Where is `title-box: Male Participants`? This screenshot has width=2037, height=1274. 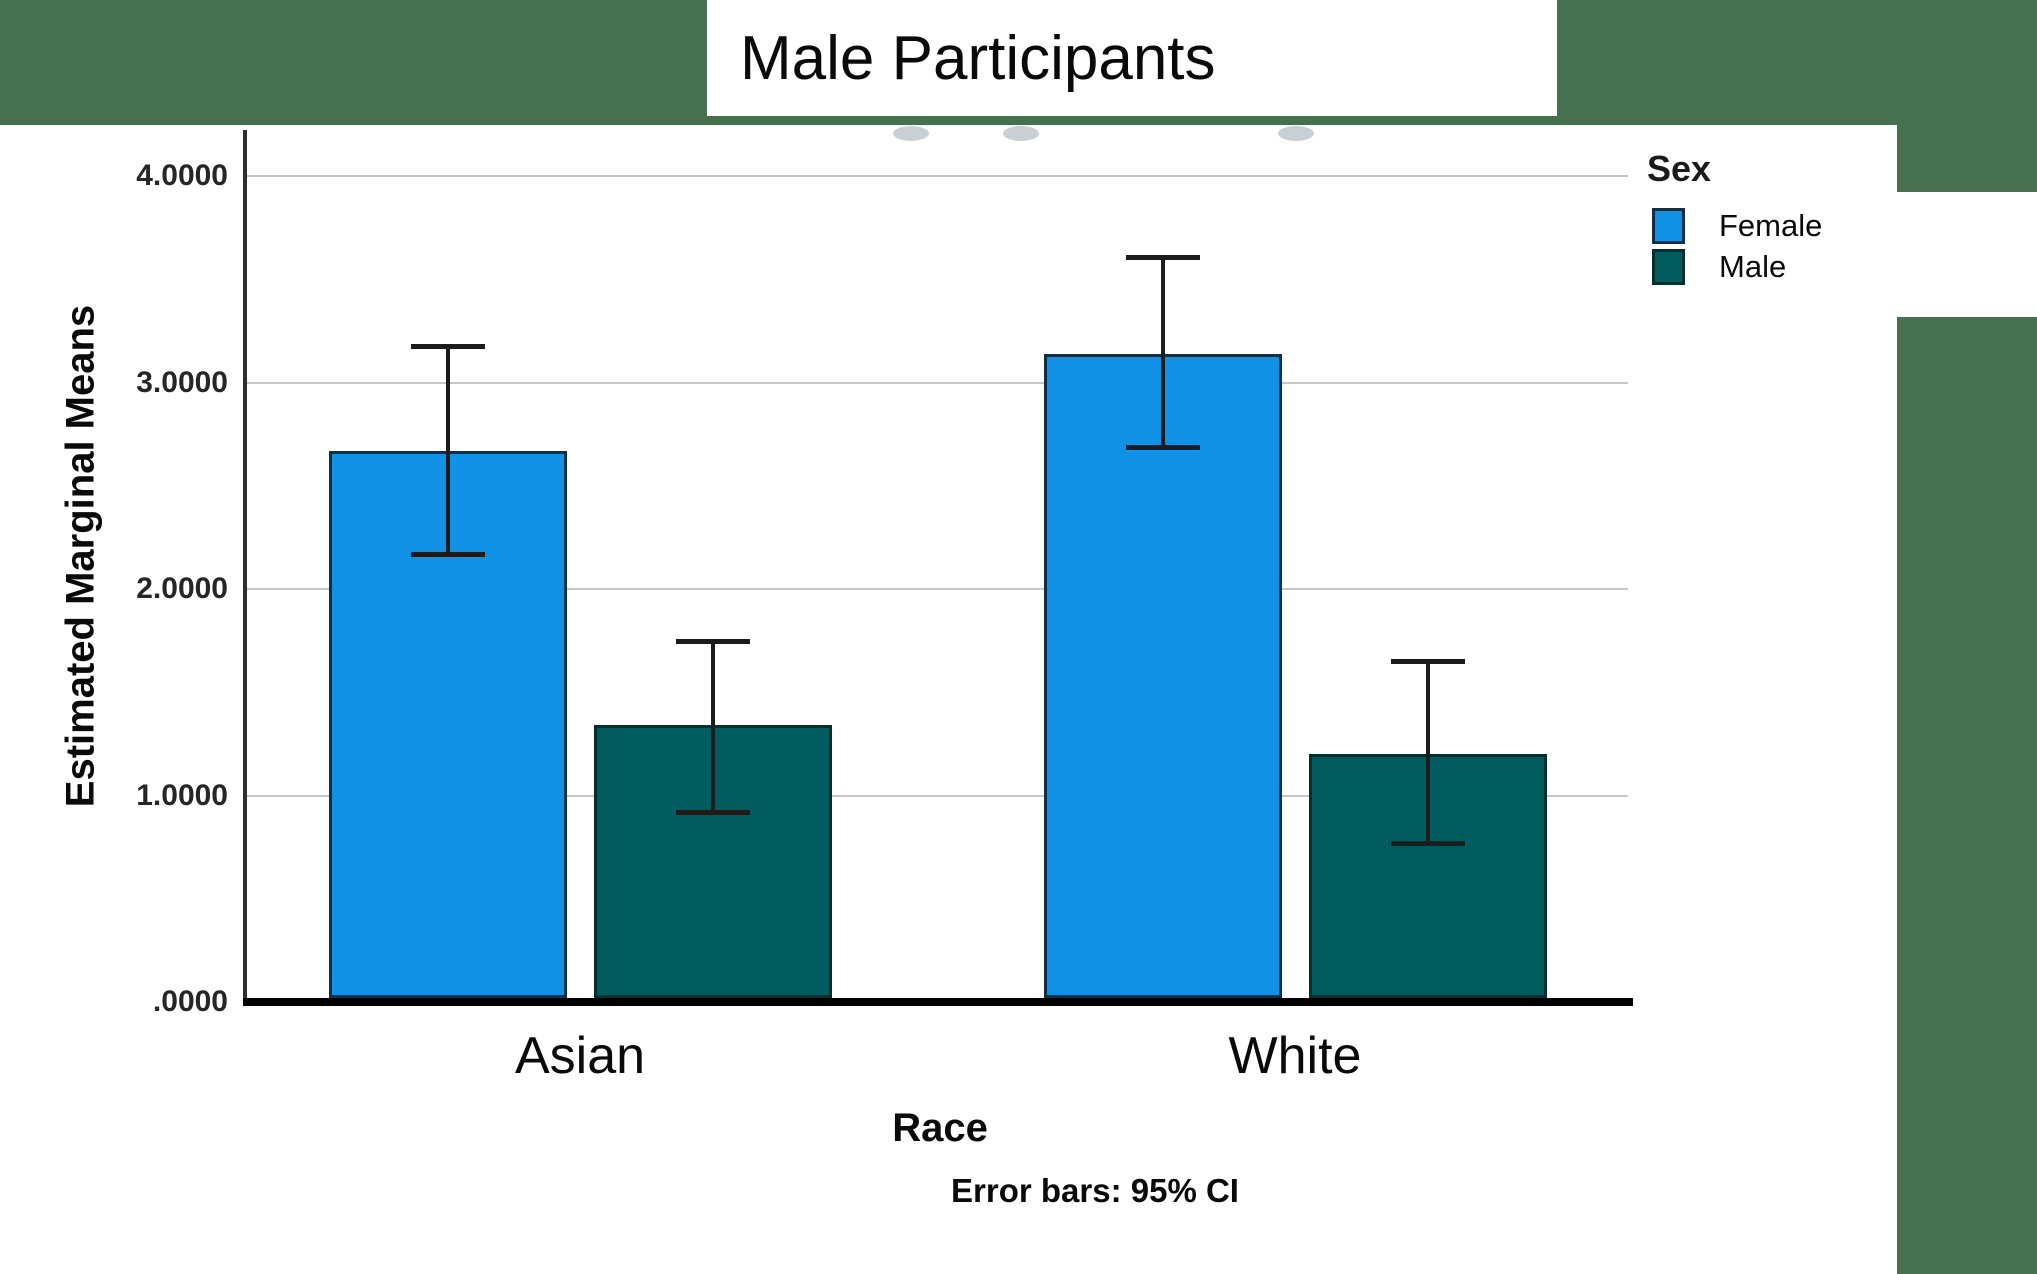
title-box: Male Participants is located at coordinates (1132, 58).